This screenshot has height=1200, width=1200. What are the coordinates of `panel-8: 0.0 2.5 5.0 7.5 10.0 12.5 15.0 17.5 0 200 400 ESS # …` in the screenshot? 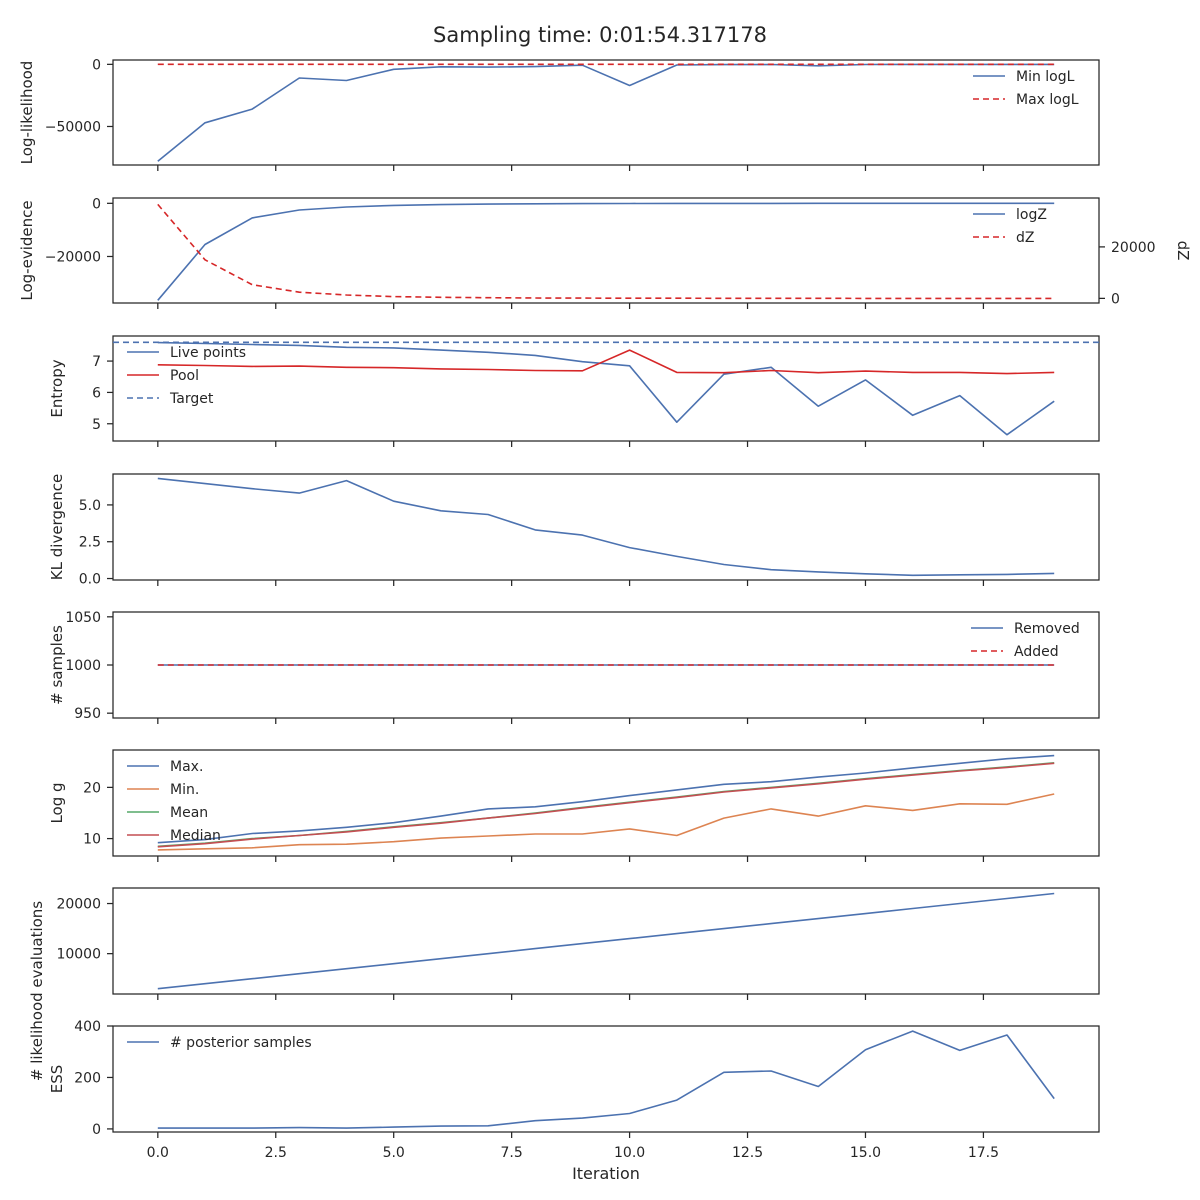 It's located at (574, 1090).